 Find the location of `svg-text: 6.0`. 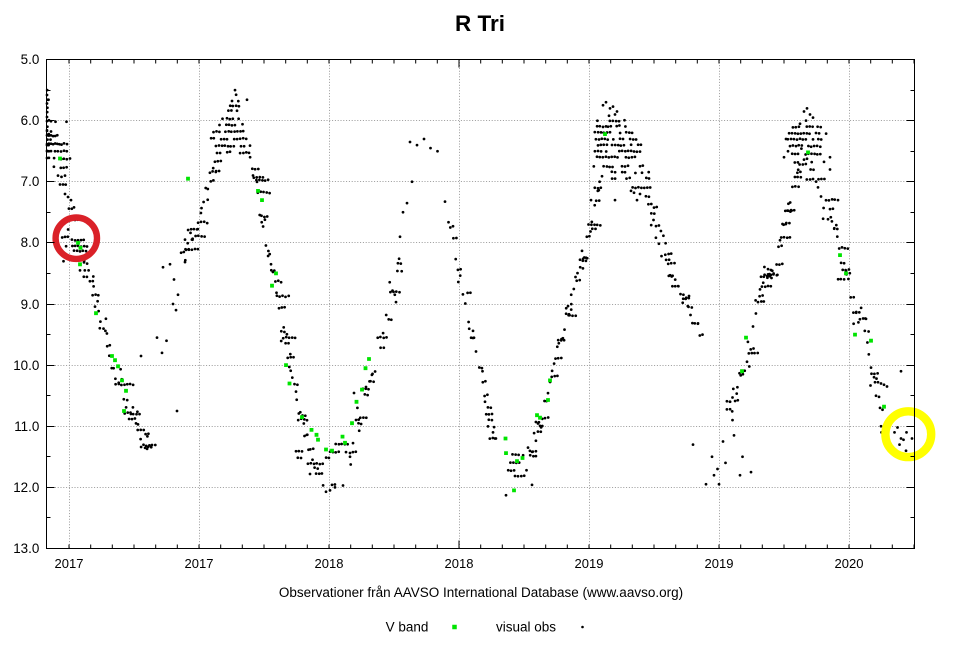

svg-text: 6.0 is located at coordinates (30, 120).